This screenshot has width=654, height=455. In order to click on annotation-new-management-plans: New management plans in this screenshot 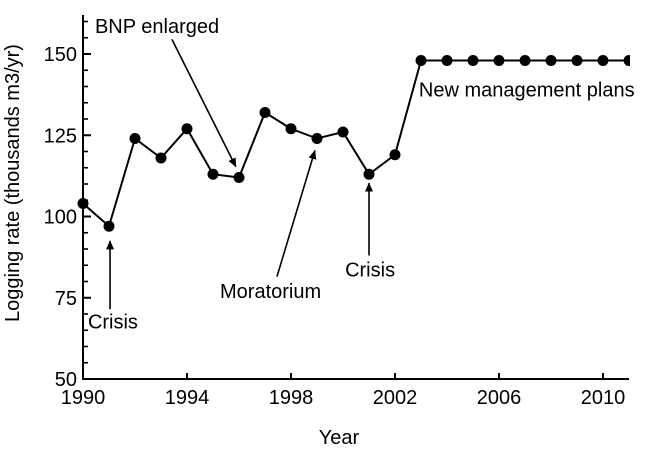, I will do `click(527, 90)`.